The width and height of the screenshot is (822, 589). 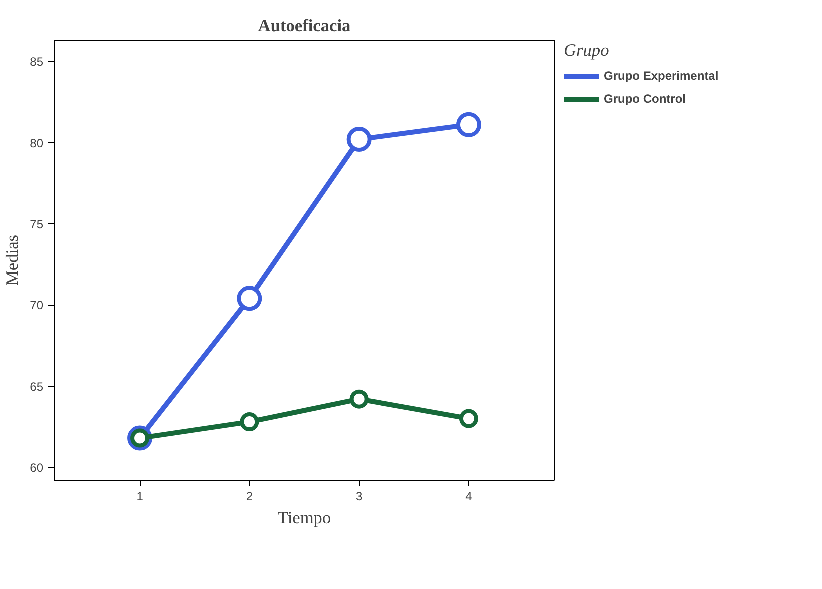 What do you see at coordinates (305, 26) in the screenshot?
I see `chart-title: Autoeficacia` at bounding box center [305, 26].